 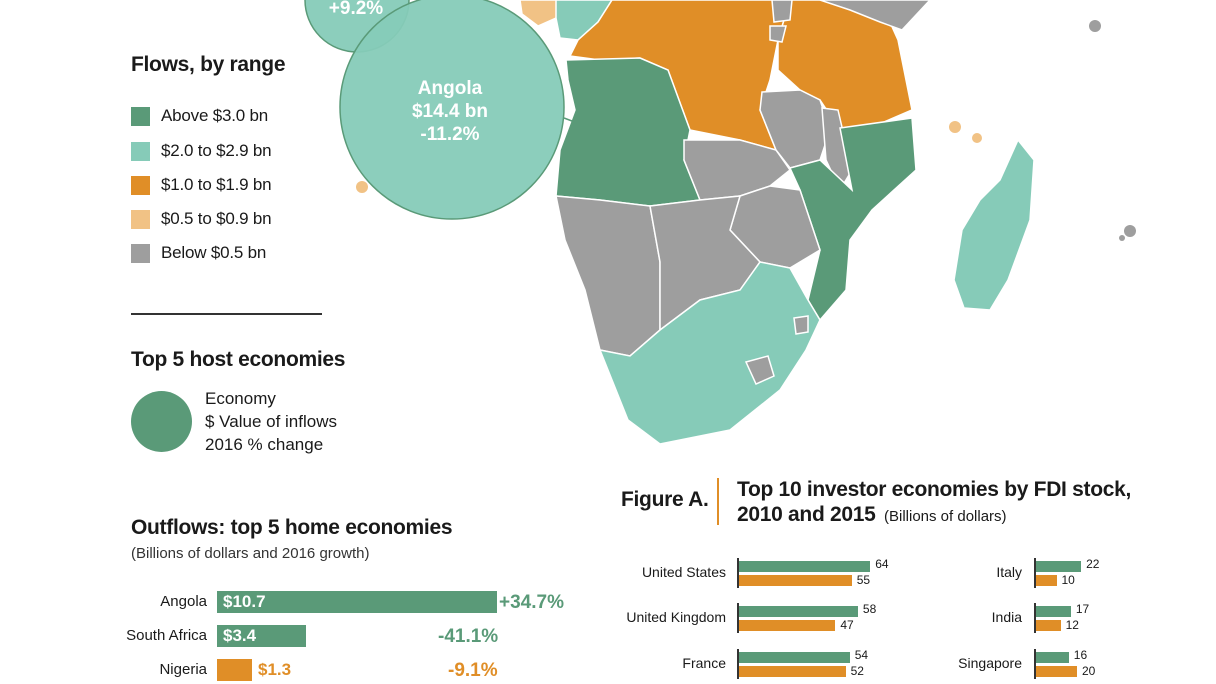 I want to click on outflow-change-label: -41.1%, so click(x=468, y=636).